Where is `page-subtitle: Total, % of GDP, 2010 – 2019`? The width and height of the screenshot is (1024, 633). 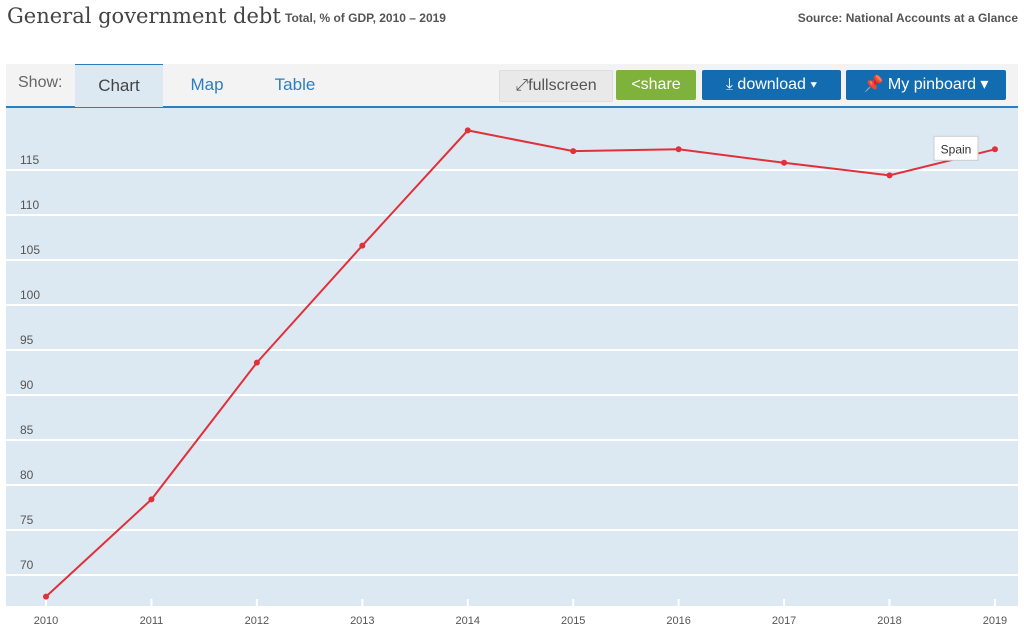 page-subtitle: Total, % of GDP, 2010 – 2019 is located at coordinates (365, 18).